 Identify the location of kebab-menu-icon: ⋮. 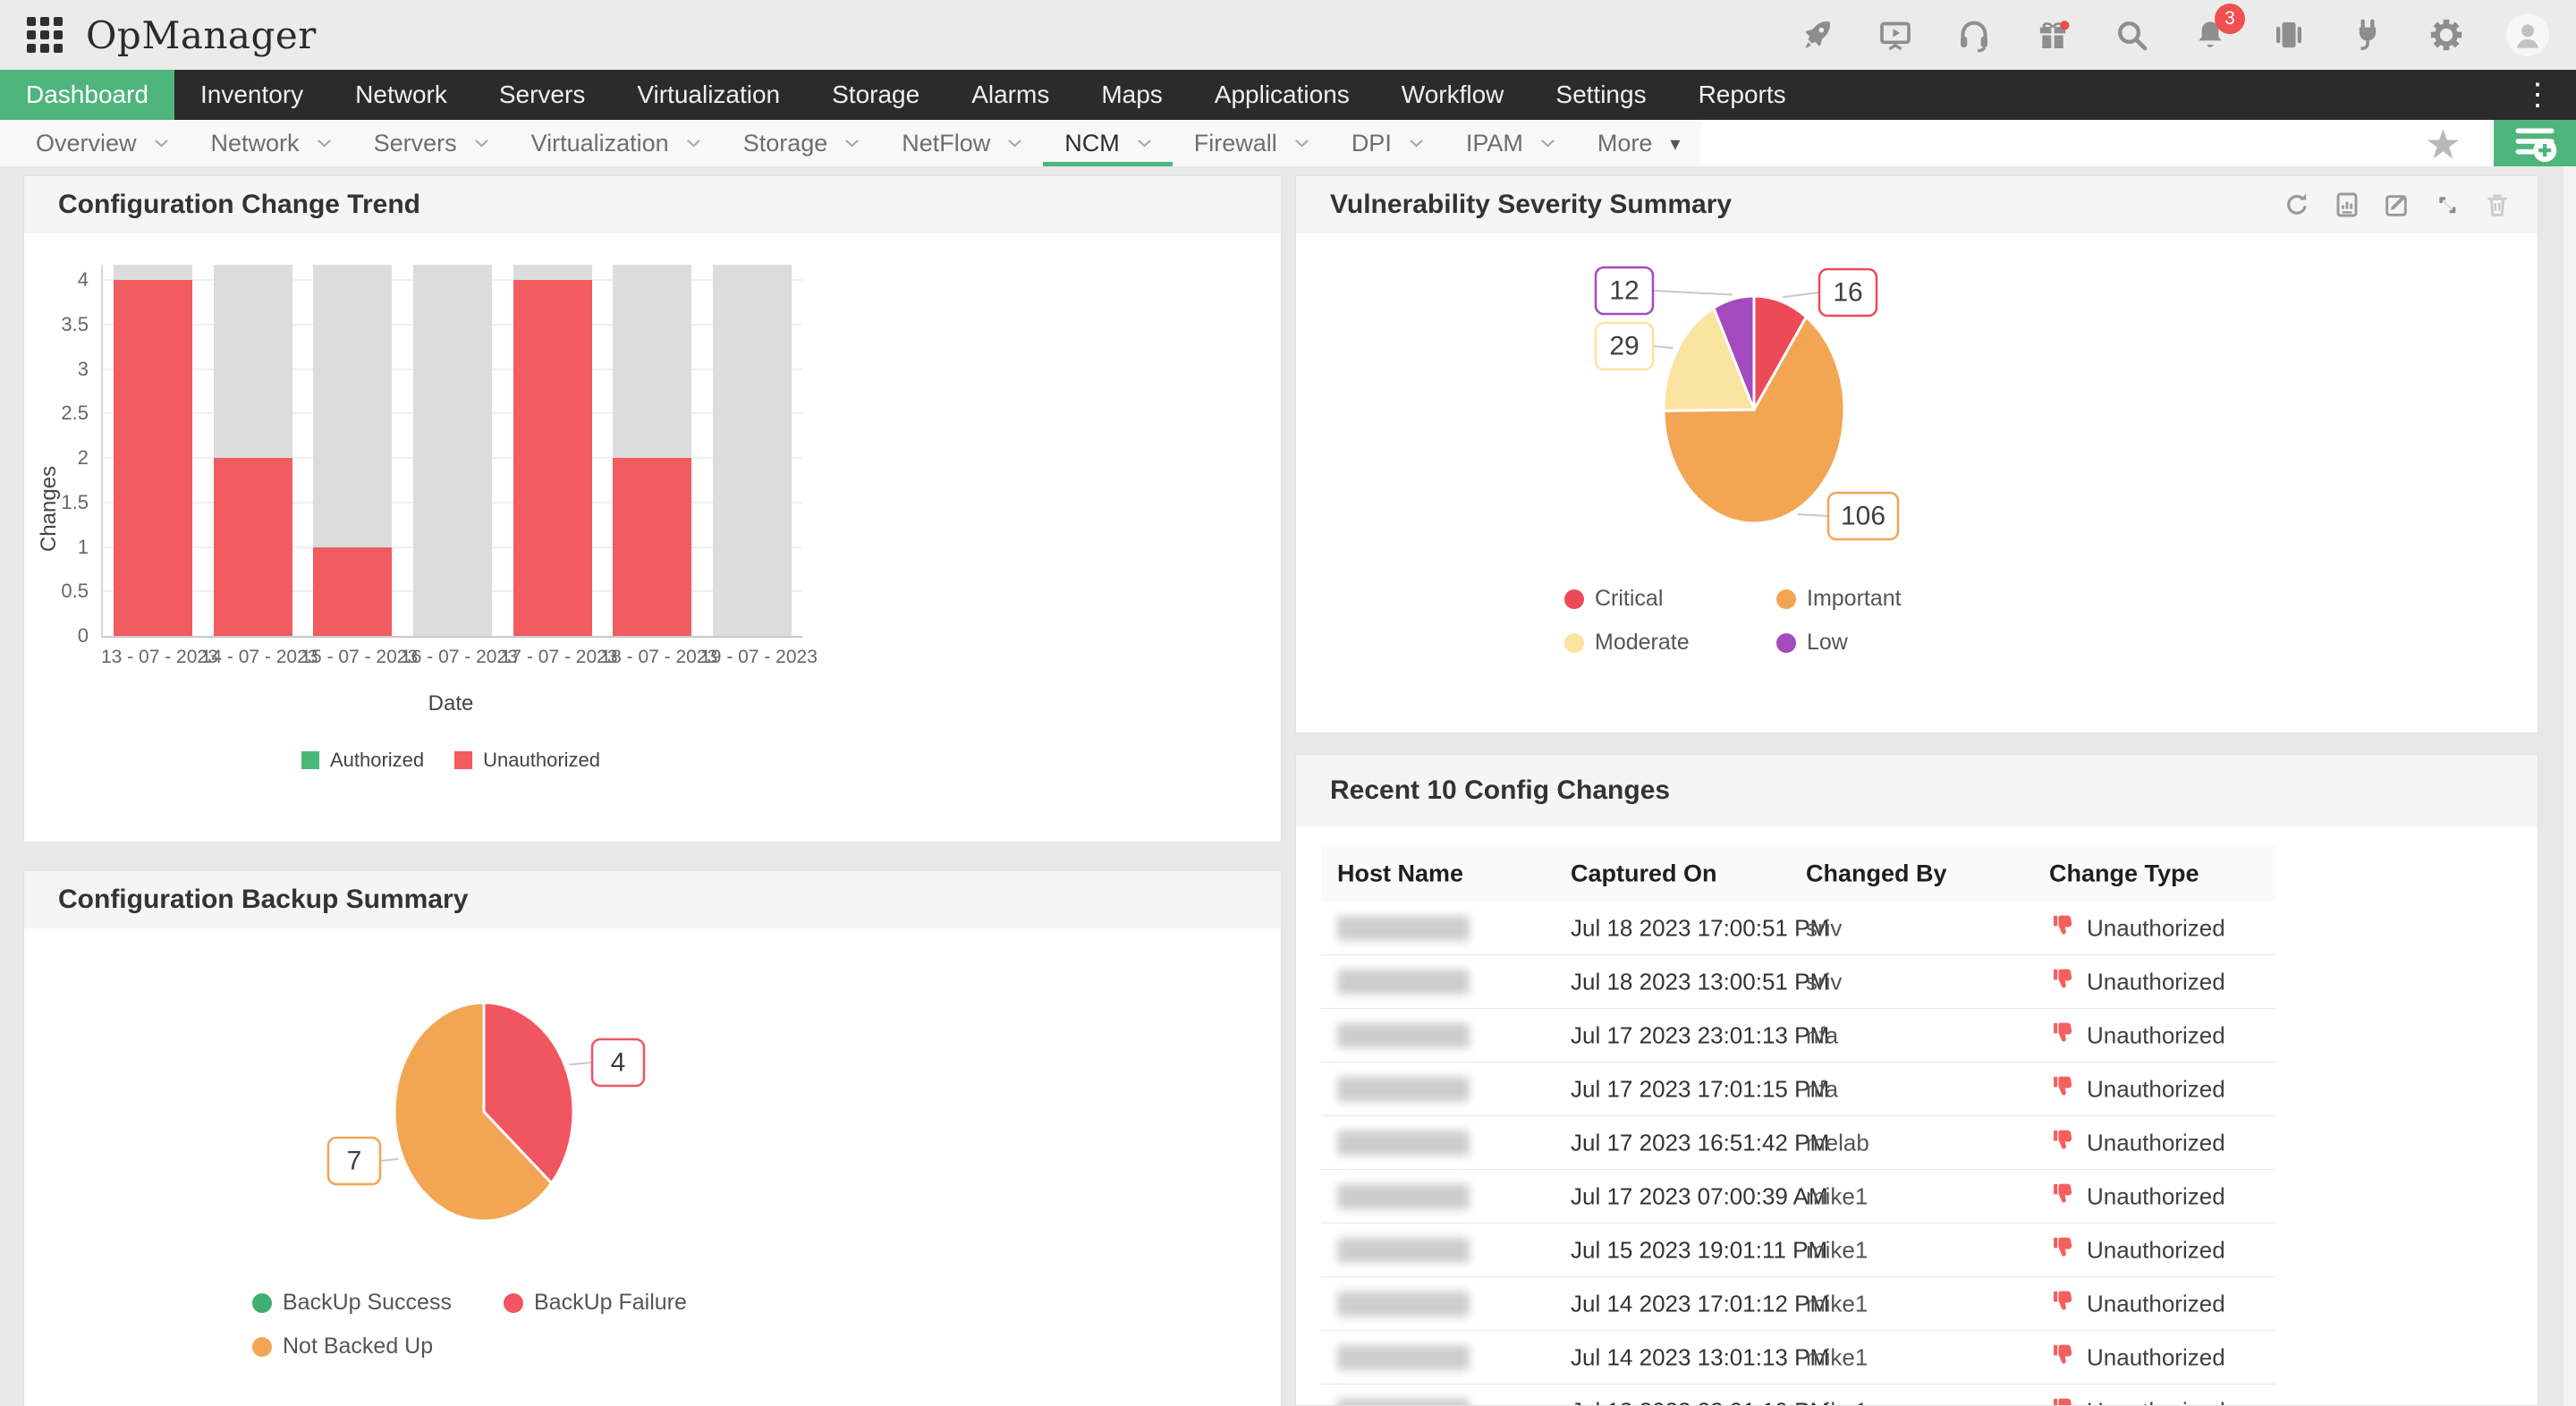
(2537, 95).